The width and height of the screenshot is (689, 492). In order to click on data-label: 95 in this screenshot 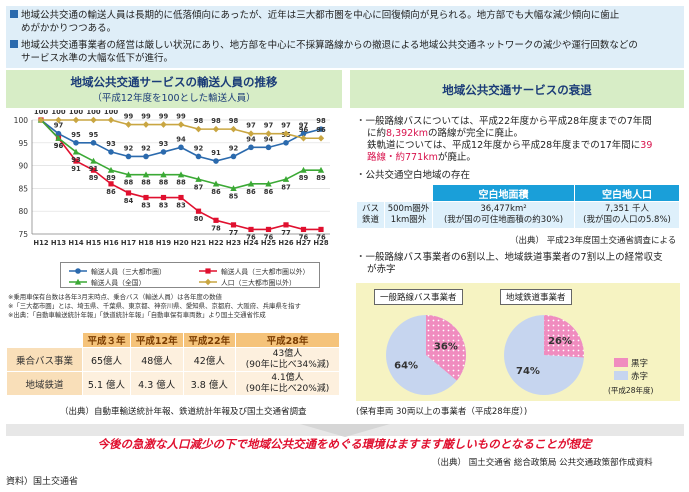, I will do `click(94, 135)`.